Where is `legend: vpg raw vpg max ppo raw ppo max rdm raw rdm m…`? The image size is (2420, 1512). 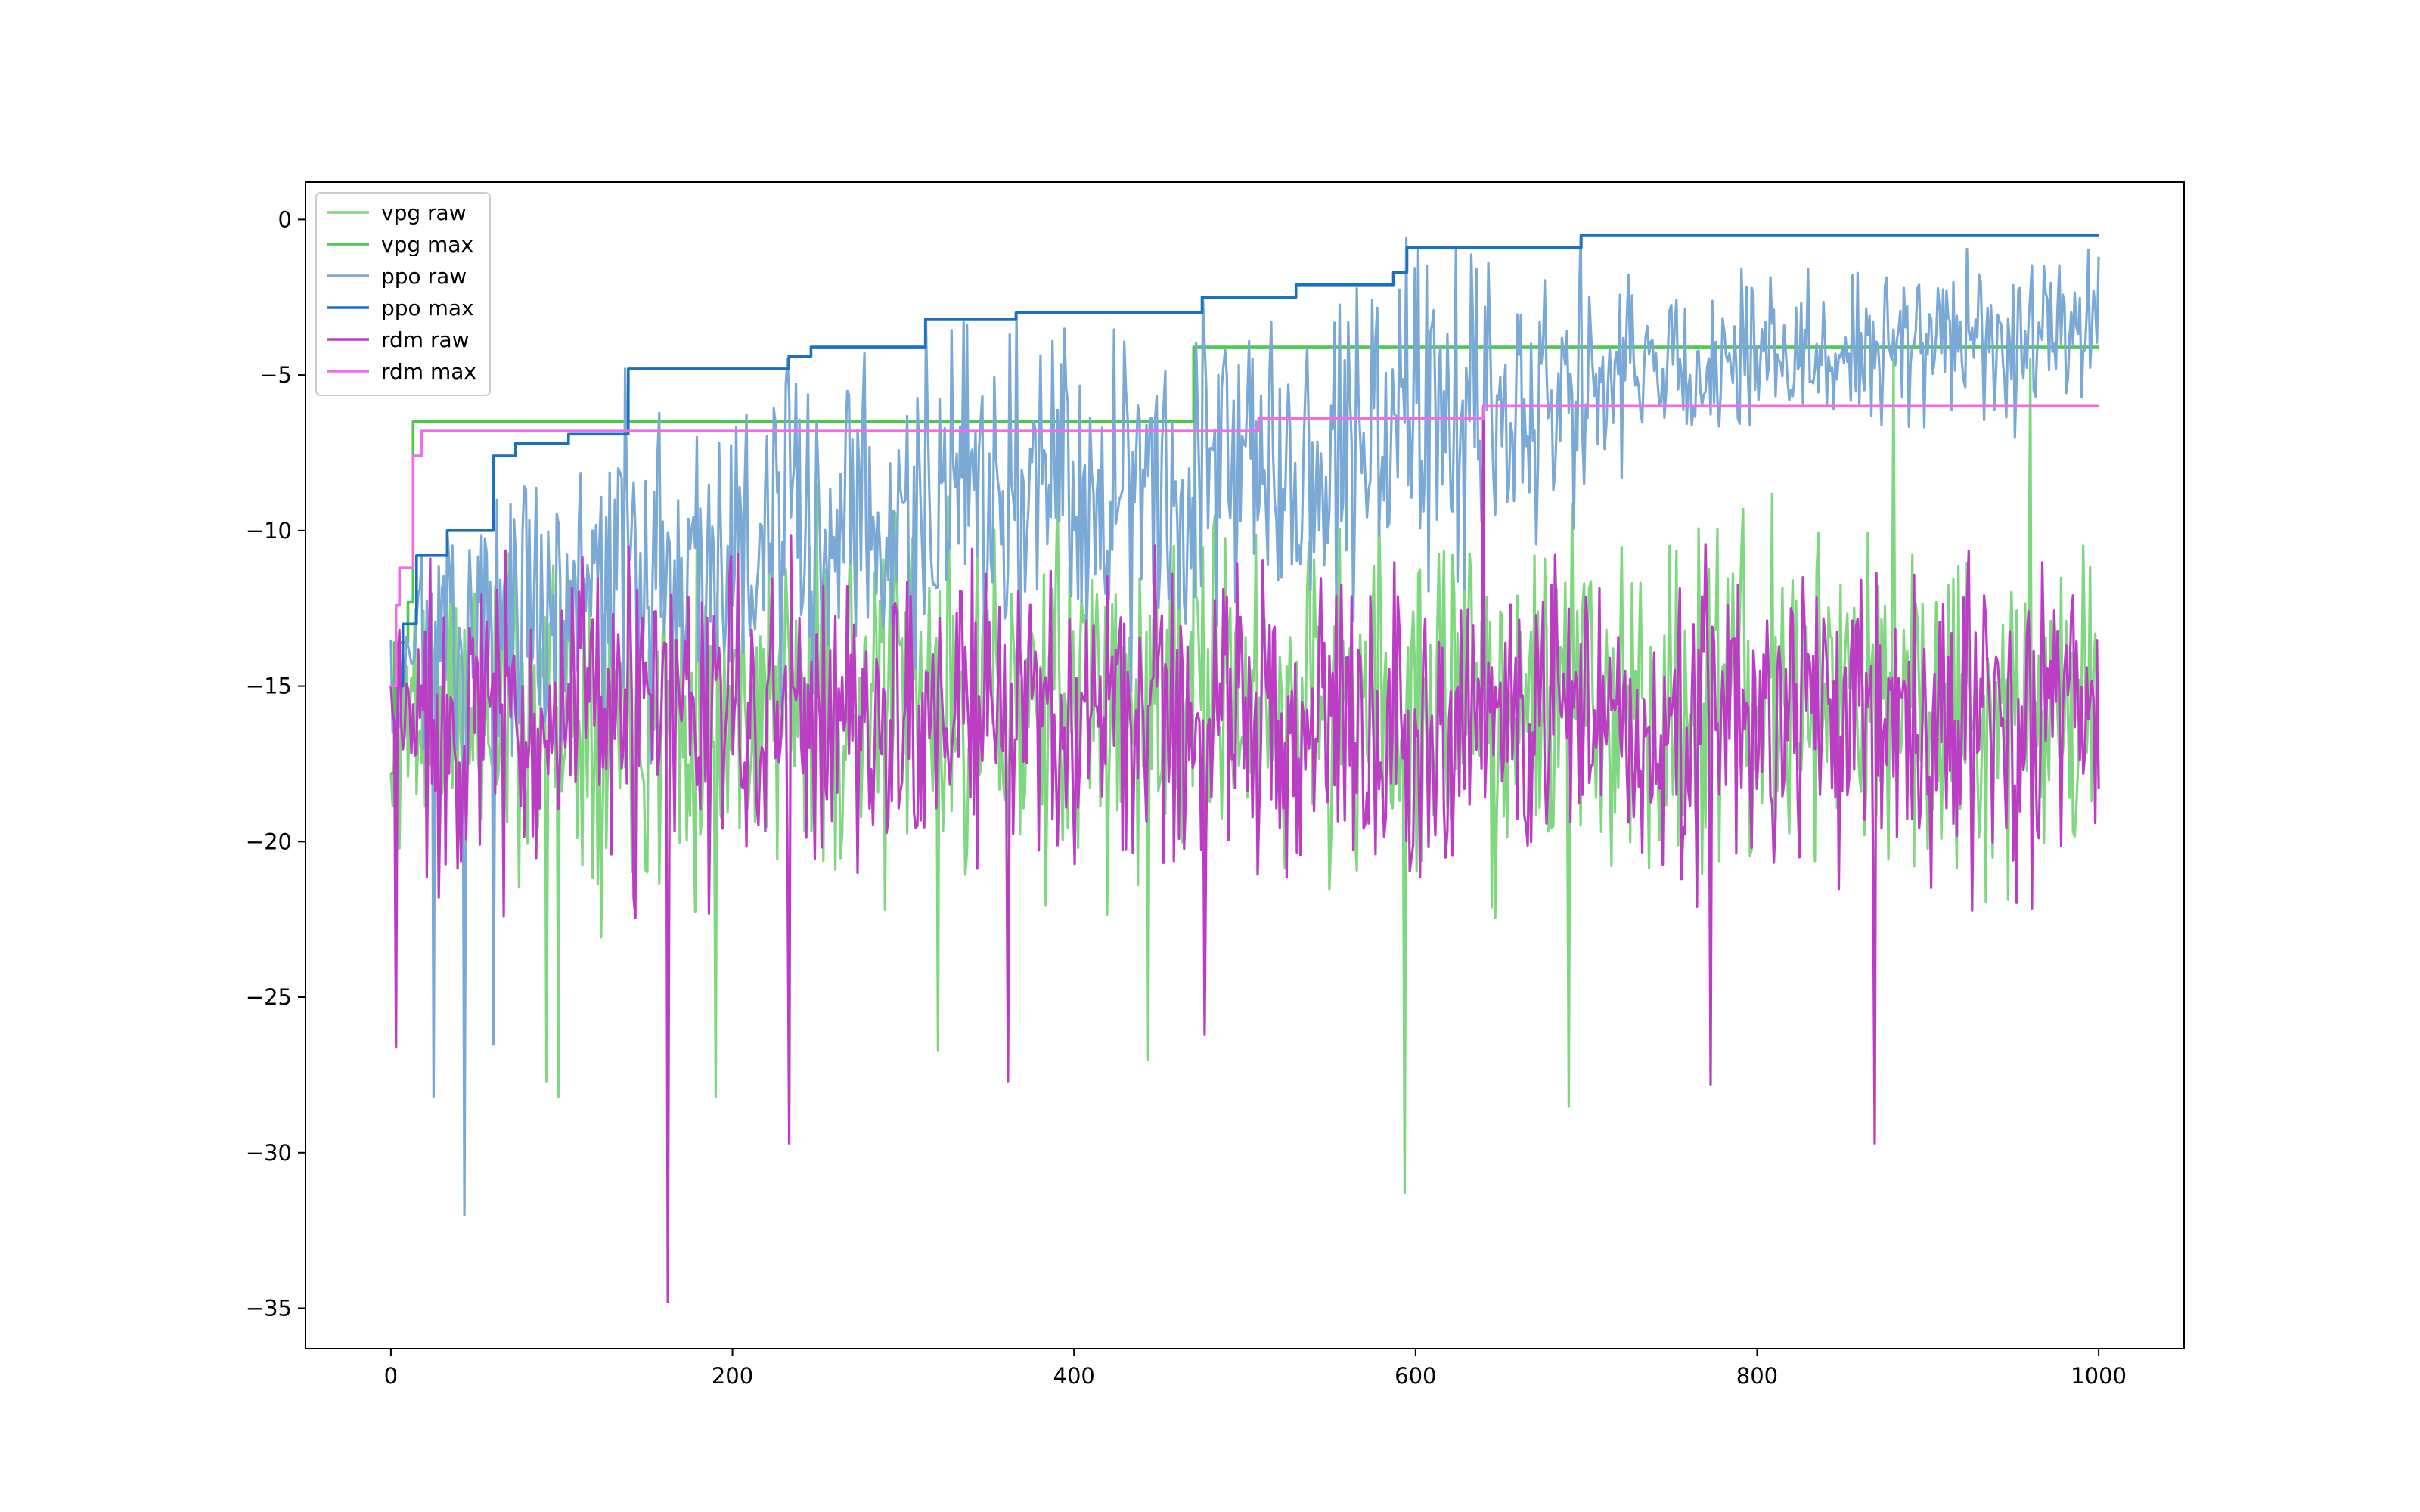 legend: vpg raw vpg max ppo raw ppo max rdm raw rdm m… is located at coordinates (403, 294).